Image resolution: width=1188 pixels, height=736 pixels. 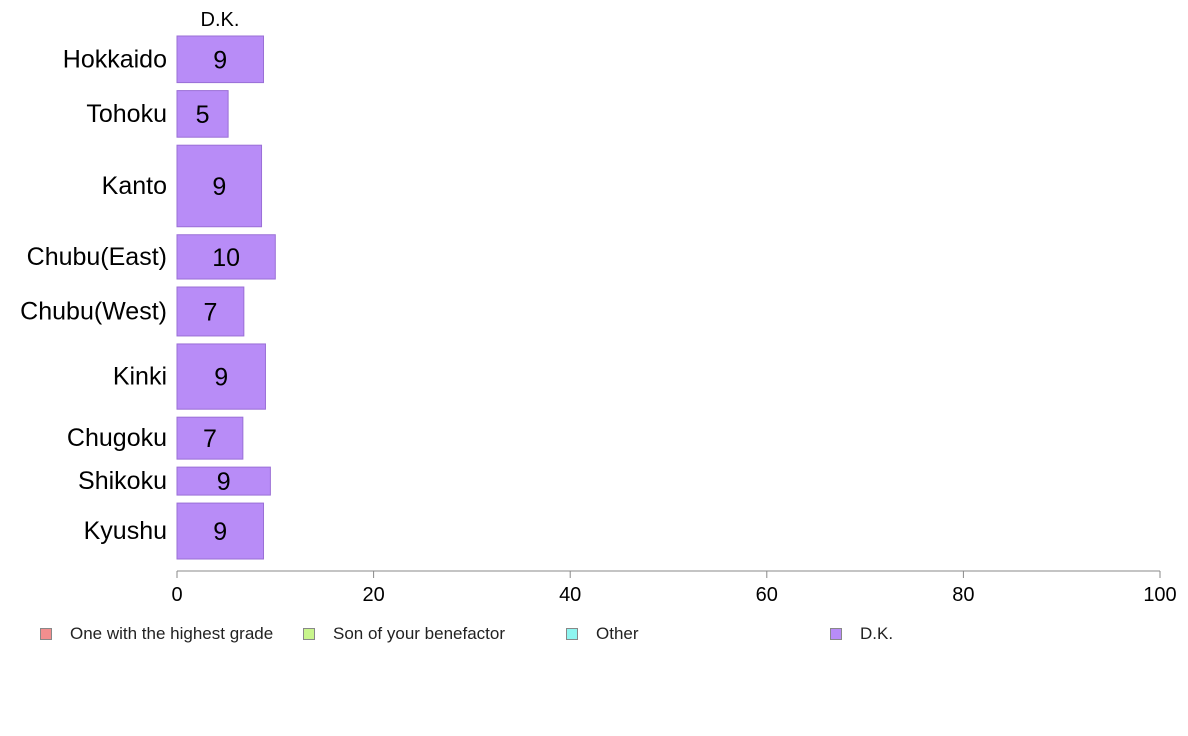 What do you see at coordinates (877, 633) in the screenshot?
I see `legend-label: D.K.` at bounding box center [877, 633].